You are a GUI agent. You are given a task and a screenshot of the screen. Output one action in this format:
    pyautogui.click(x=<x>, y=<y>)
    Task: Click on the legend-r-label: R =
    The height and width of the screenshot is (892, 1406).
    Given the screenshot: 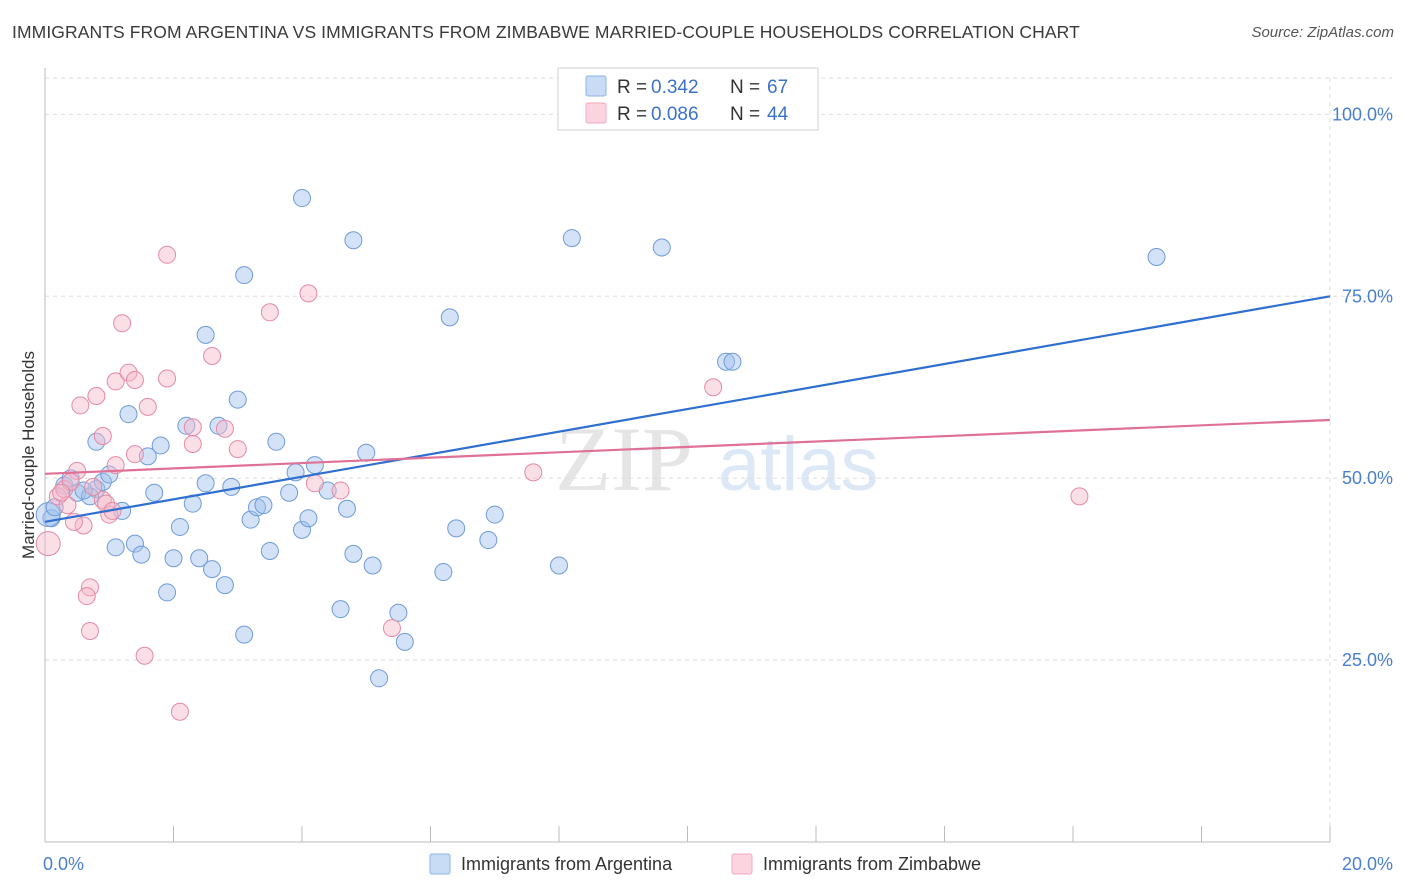 What is the action you would take?
    pyautogui.click(x=632, y=87)
    